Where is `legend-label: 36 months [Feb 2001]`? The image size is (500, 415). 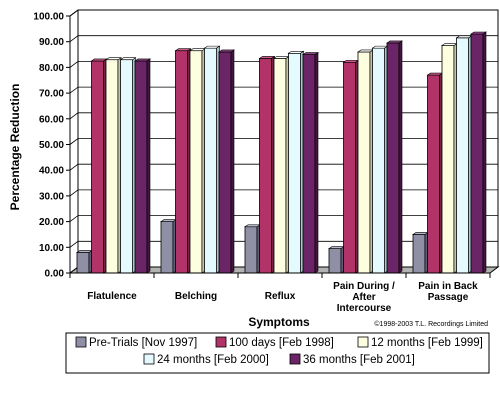
legend-label: 36 months [Feb 2001] is located at coordinates (359, 360).